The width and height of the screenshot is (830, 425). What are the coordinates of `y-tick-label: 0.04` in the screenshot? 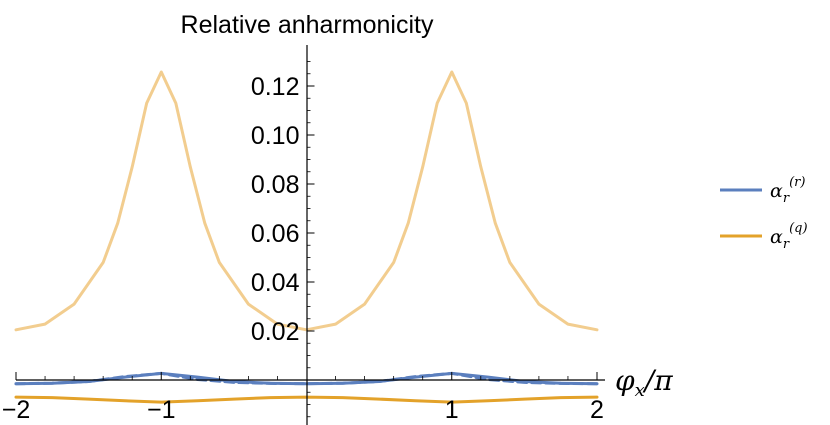 It's located at (275, 283).